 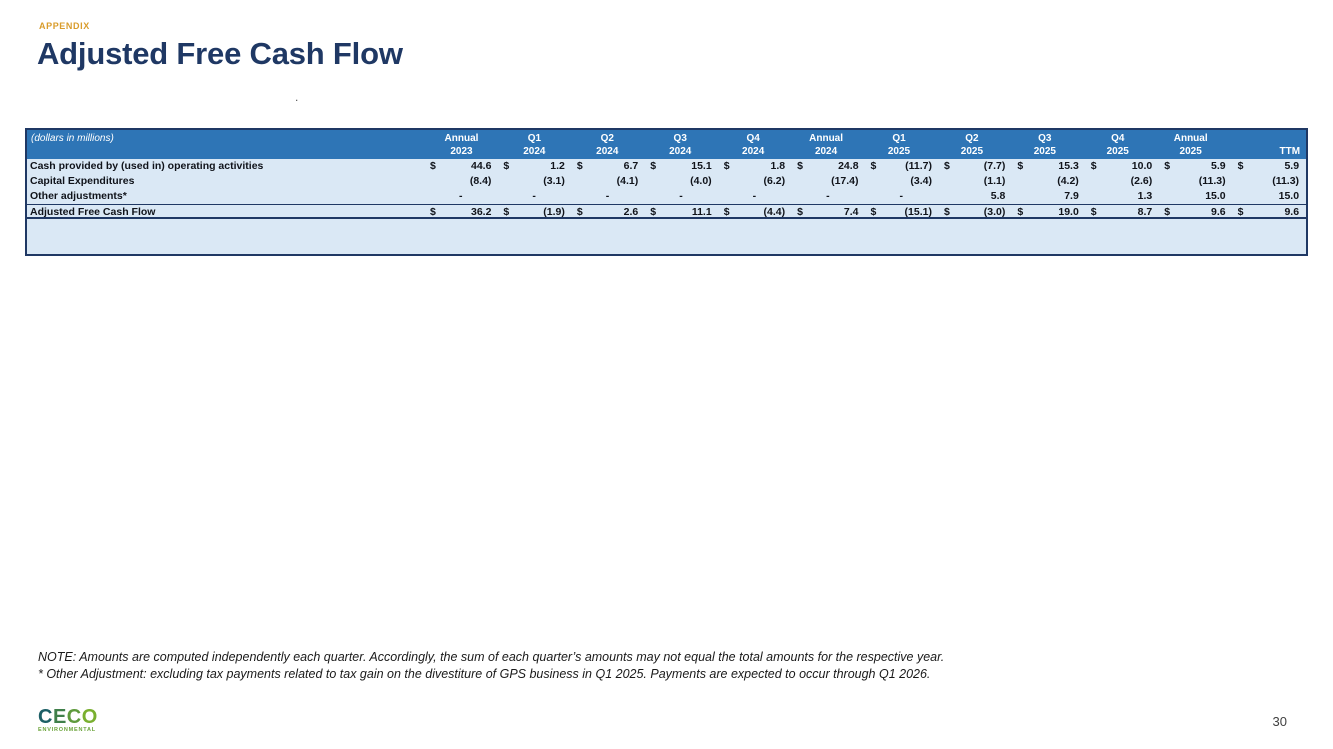 What do you see at coordinates (901, 212) in the screenshot?
I see `value-cell: $ (15.1)` at bounding box center [901, 212].